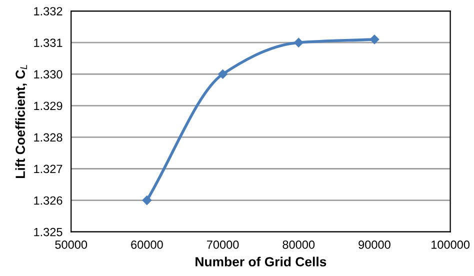 The width and height of the screenshot is (474, 276). I want to click on y-tick-label: 1.332, so click(48, 11).